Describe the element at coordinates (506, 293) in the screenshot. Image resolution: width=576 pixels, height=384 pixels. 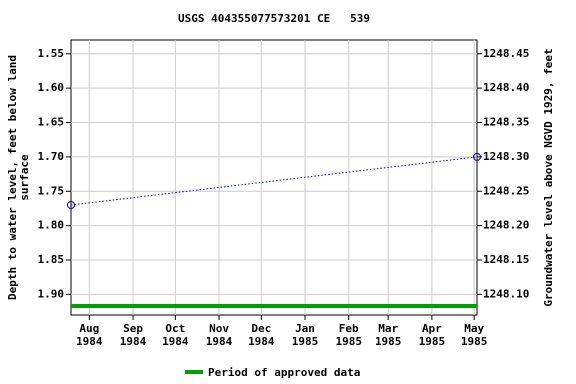
I see `y2-tick-label: 1248.10` at that location.